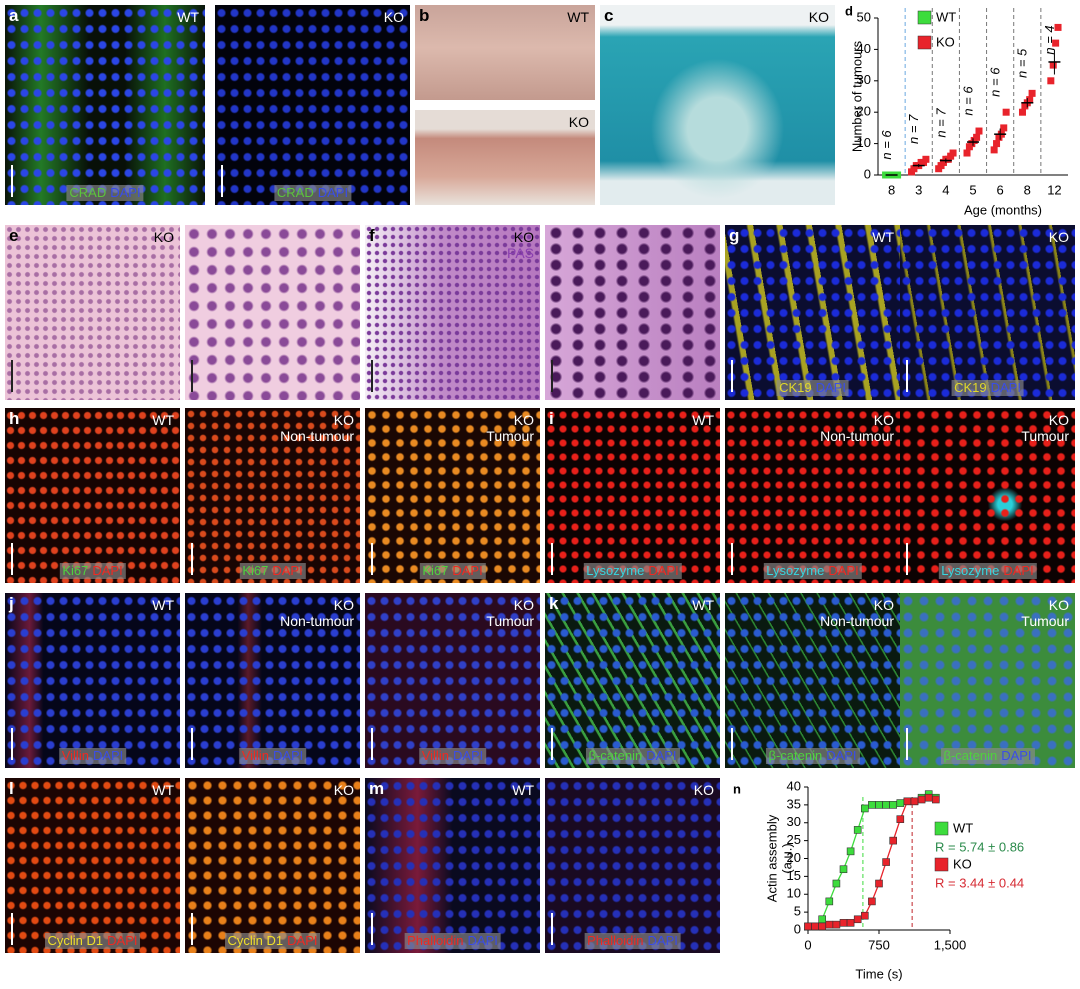 The width and height of the screenshot is (1080, 989). Describe the element at coordinates (92, 680) in the screenshot. I see `micrograph: WT Villin DAPI` at that location.